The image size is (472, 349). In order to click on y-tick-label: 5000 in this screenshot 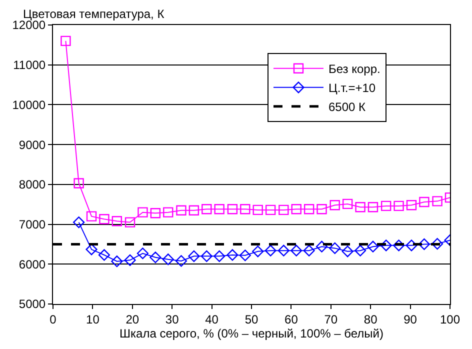, I will do `click(32, 304)`.